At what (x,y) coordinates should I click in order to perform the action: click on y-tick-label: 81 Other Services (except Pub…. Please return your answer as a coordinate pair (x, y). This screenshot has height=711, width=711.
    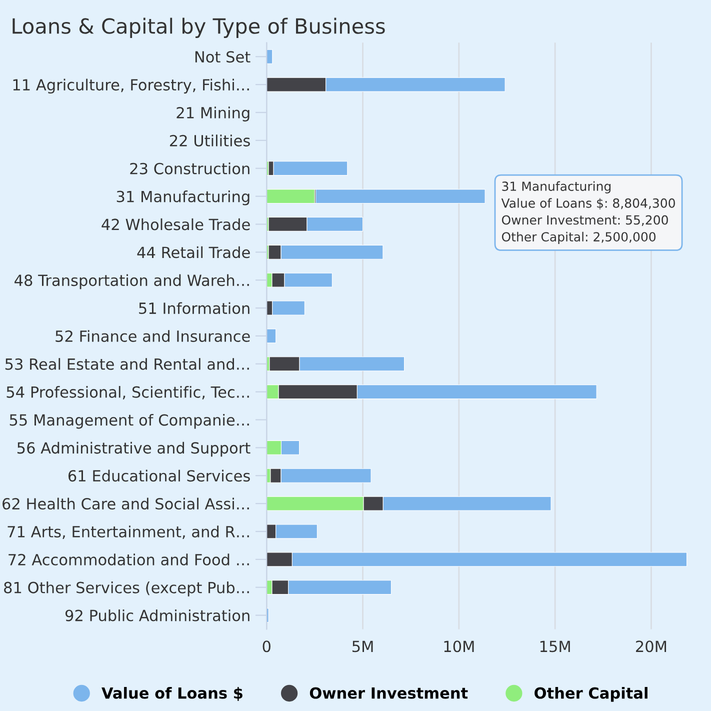
    Looking at the image, I should click on (126, 589).